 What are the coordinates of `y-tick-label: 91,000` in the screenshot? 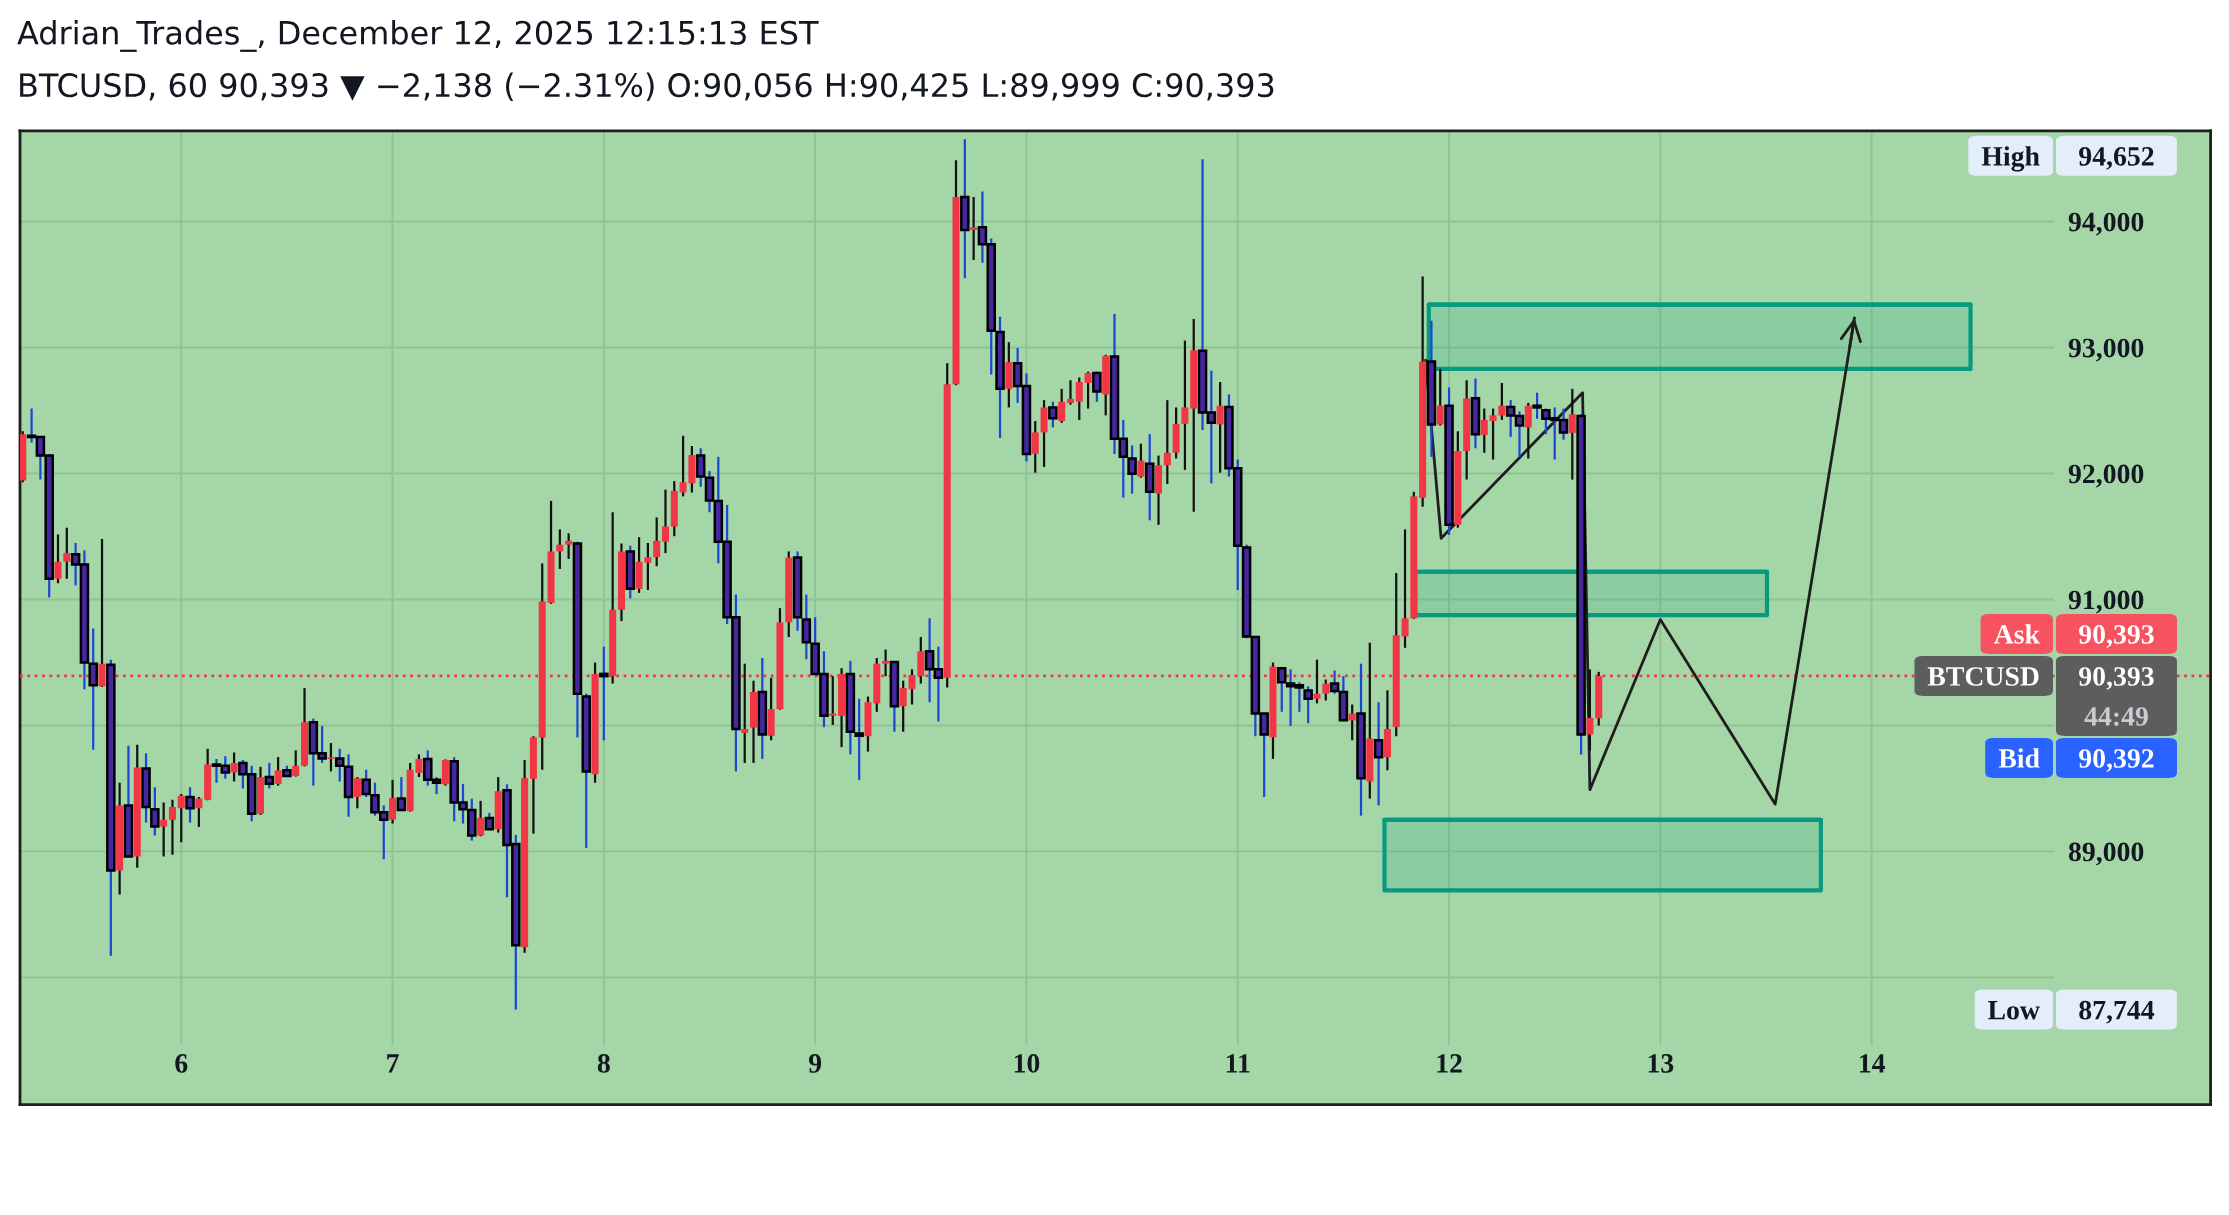 It's located at (2106, 602).